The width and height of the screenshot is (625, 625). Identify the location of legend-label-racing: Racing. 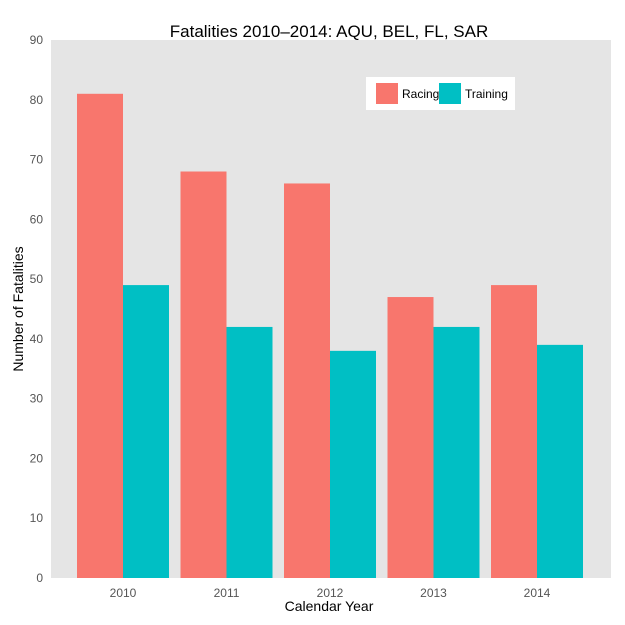
(420, 94).